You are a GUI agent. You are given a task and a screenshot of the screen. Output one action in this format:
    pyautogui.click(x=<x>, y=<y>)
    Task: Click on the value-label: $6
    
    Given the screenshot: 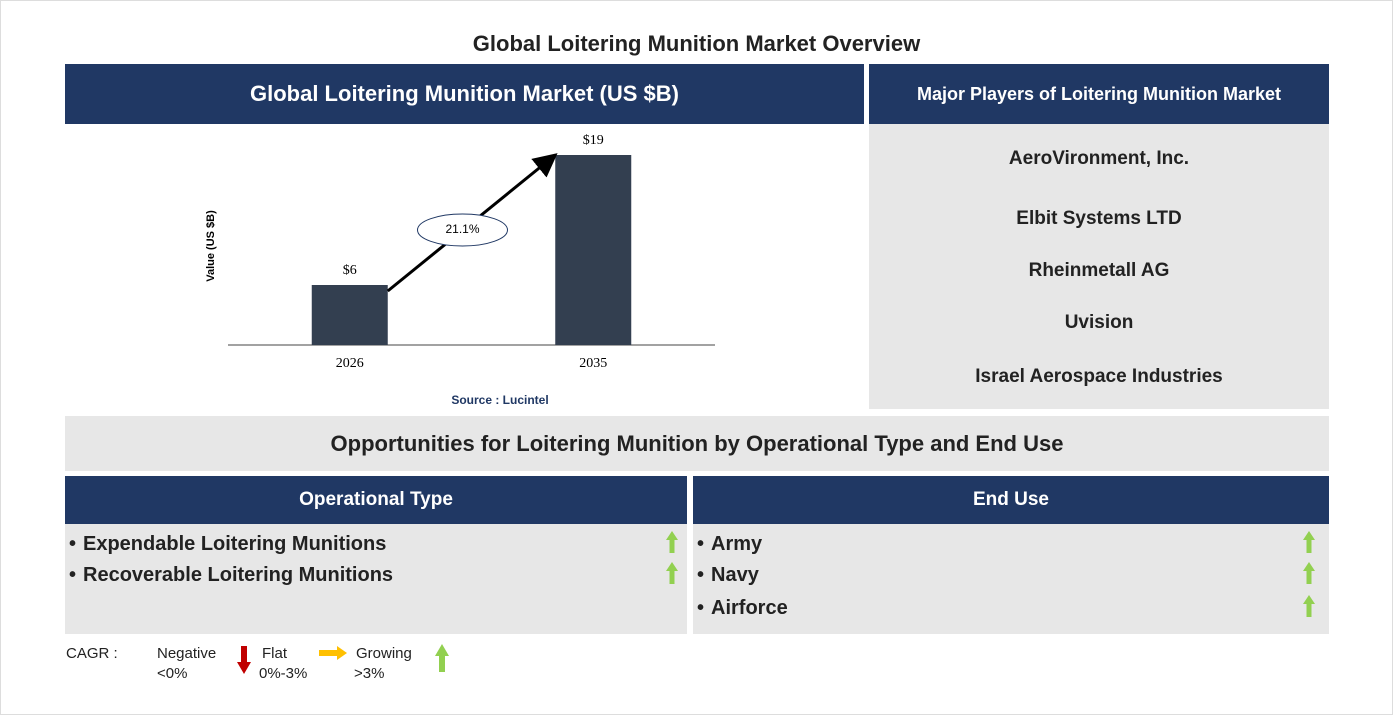 What is the action you would take?
    pyautogui.click(x=350, y=270)
    